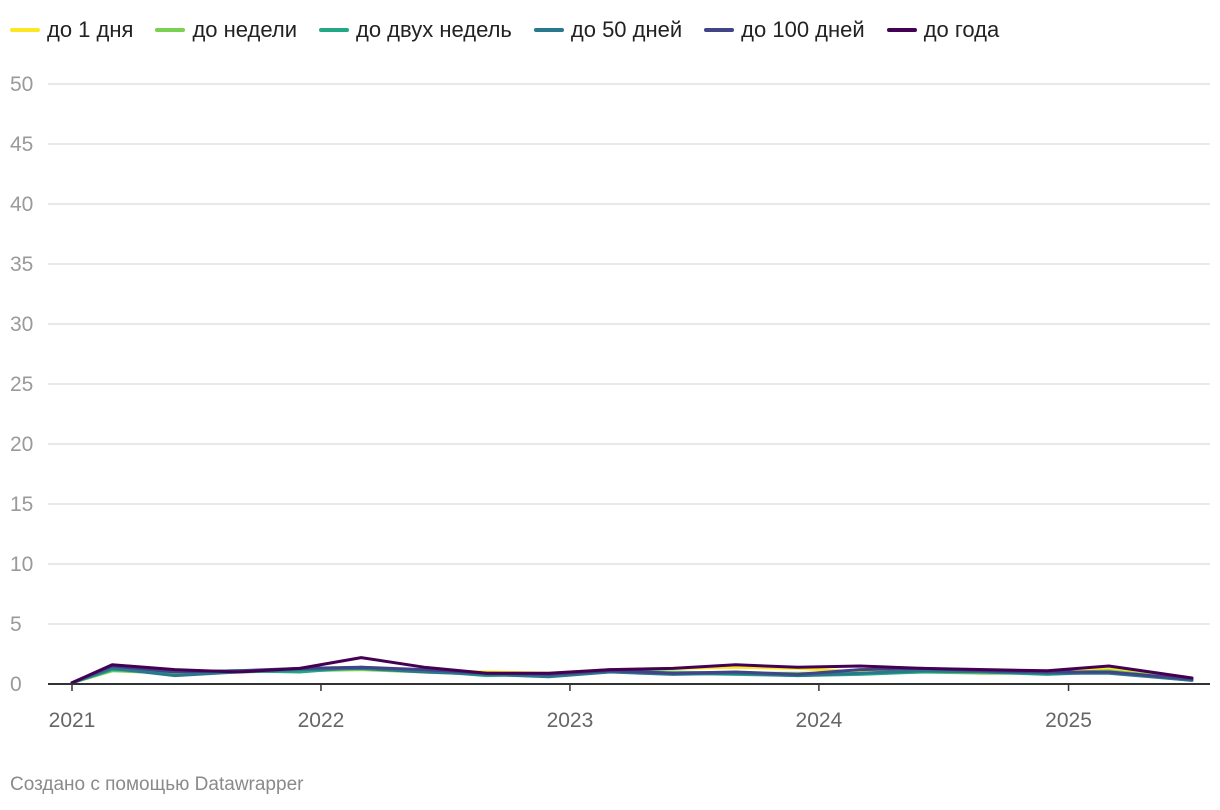 This screenshot has width=1220, height=810. Describe the element at coordinates (21, 384) in the screenshot. I see `y-tick-label: 25` at that location.